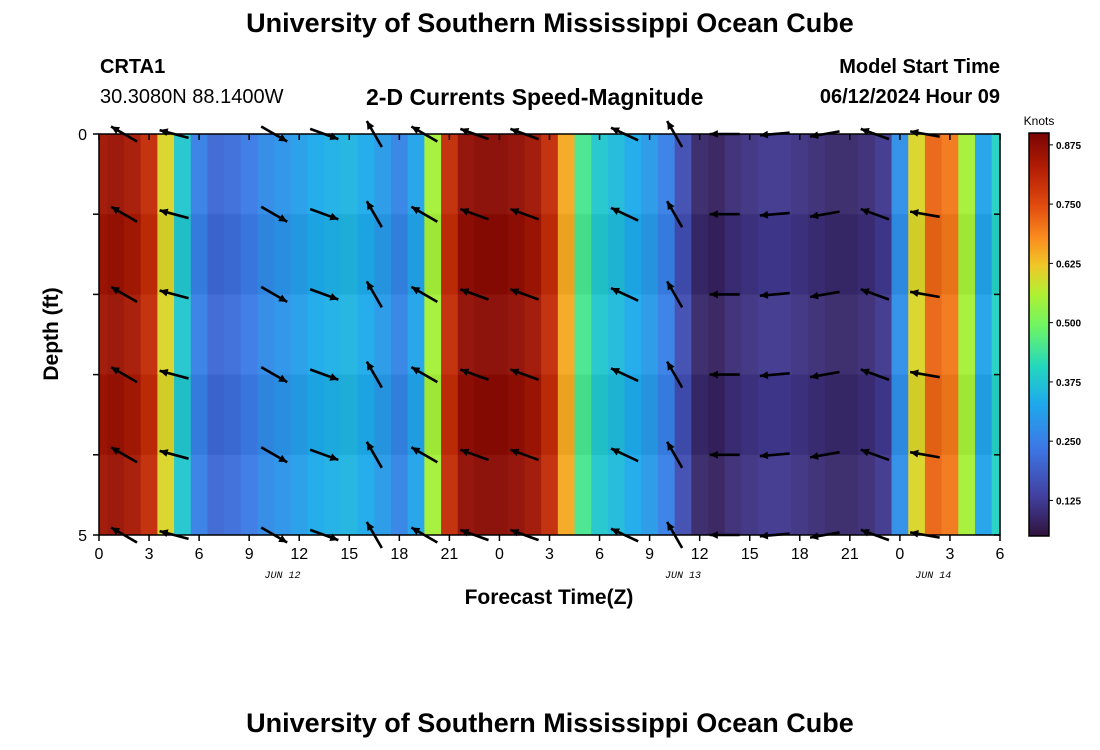 This screenshot has width=1100, height=750. I want to click on colorbar-tick-label: 0.250, so click(1068, 442).